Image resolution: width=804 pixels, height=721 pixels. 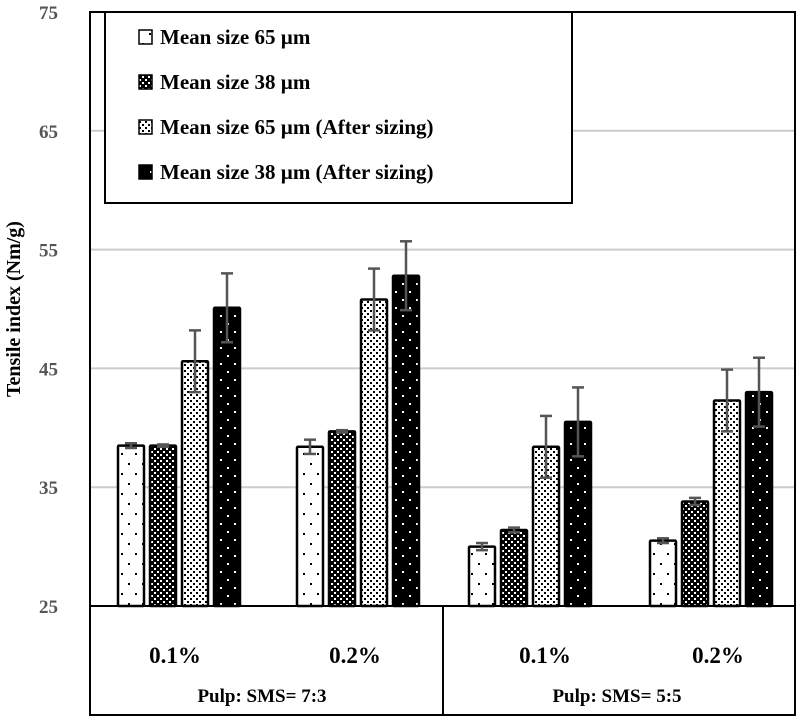 I want to click on legend-label: Mean size 65 µm, so click(x=235, y=37).